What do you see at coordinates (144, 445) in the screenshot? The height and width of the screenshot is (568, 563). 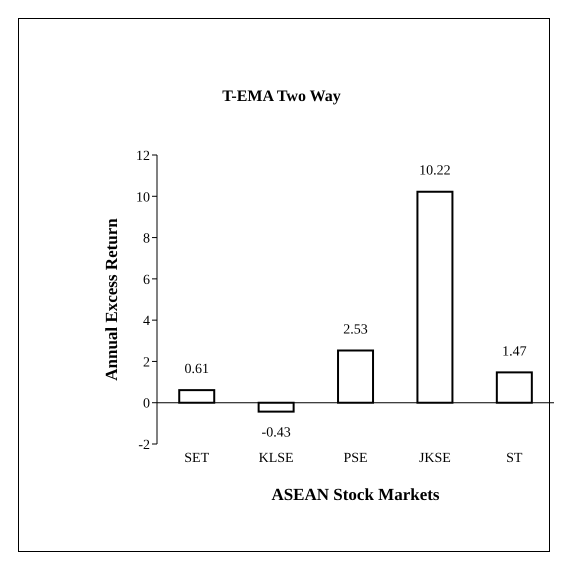 I see `y-tick-label: -2` at bounding box center [144, 445].